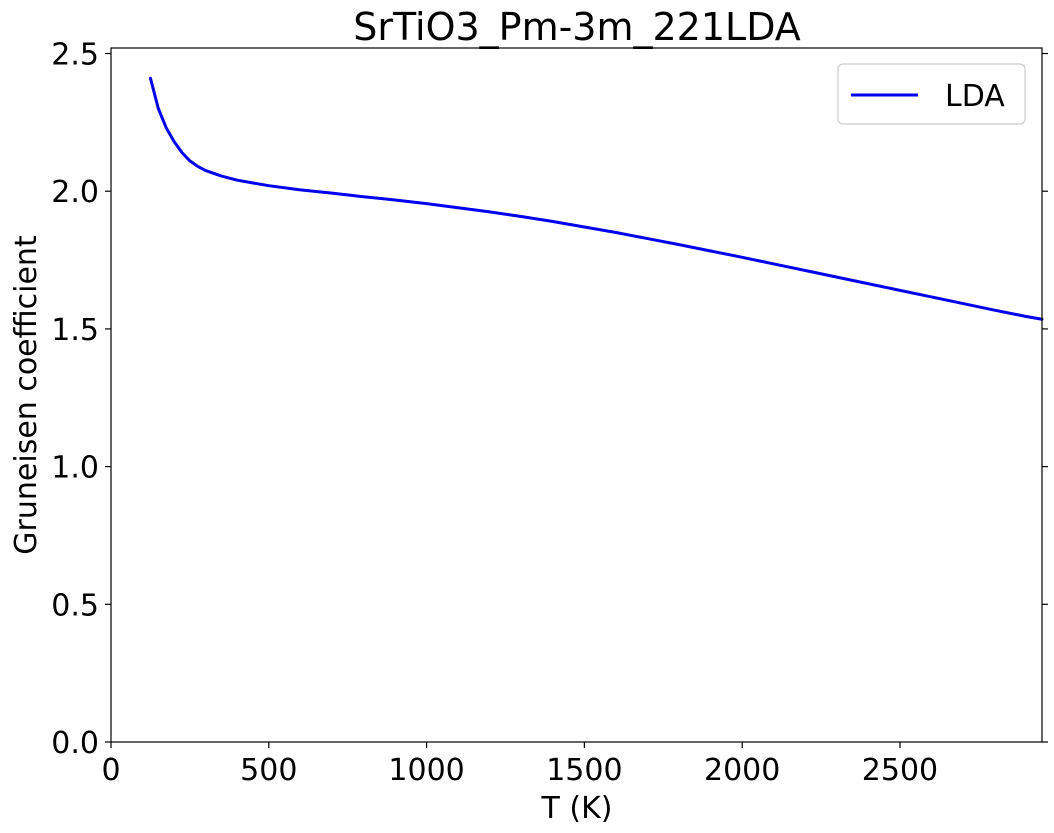 The image size is (1054, 833). I want to click on x-tick-label: 500, so click(268, 770).